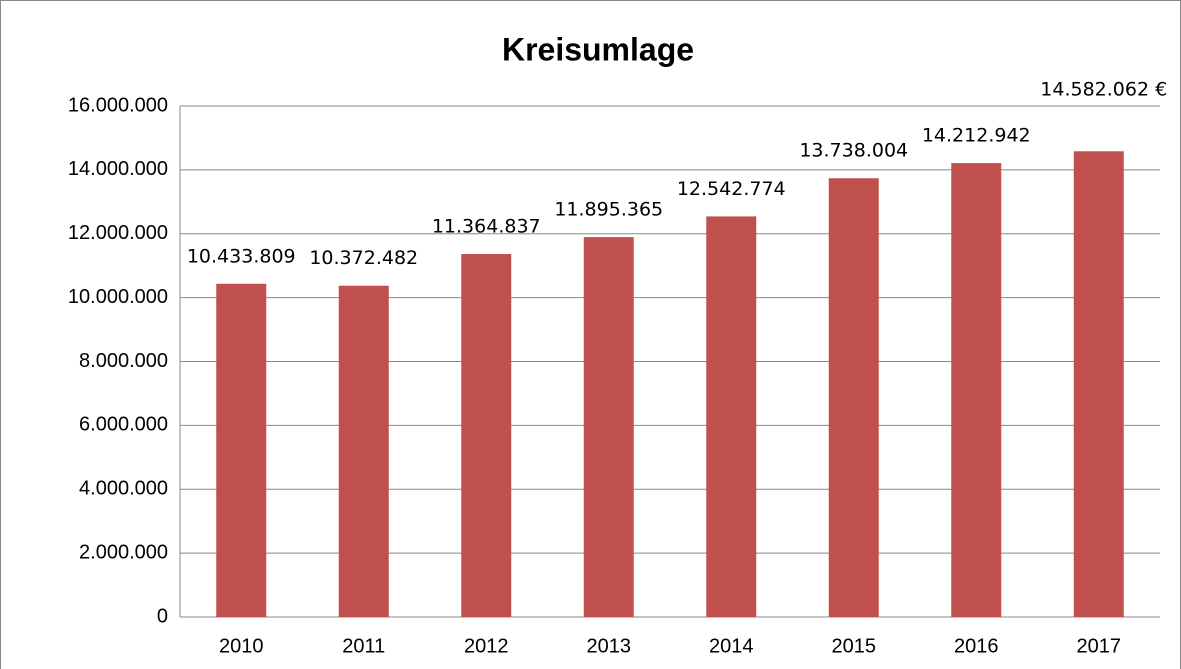 The image size is (1181, 669). Describe the element at coordinates (123, 552) in the screenshot. I see `y-tick-label: 2.000.000` at that location.